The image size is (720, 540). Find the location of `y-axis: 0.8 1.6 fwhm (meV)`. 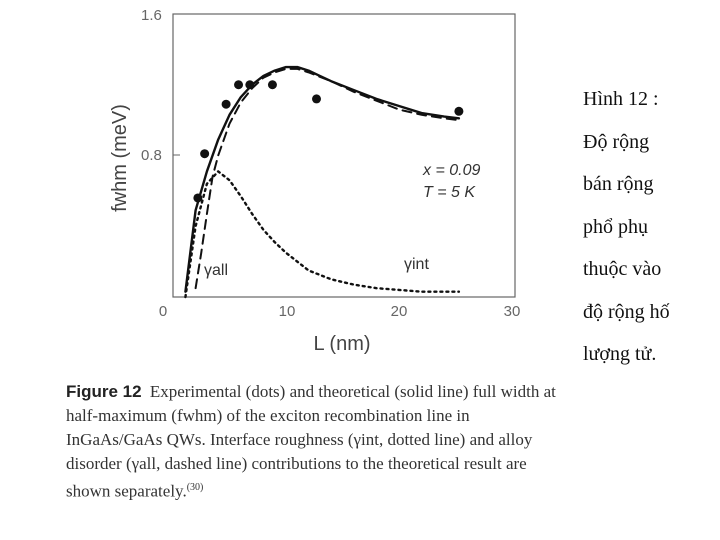

y-axis: 0.8 1.6 fwhm (meV) is located at coordinates (144, 109).